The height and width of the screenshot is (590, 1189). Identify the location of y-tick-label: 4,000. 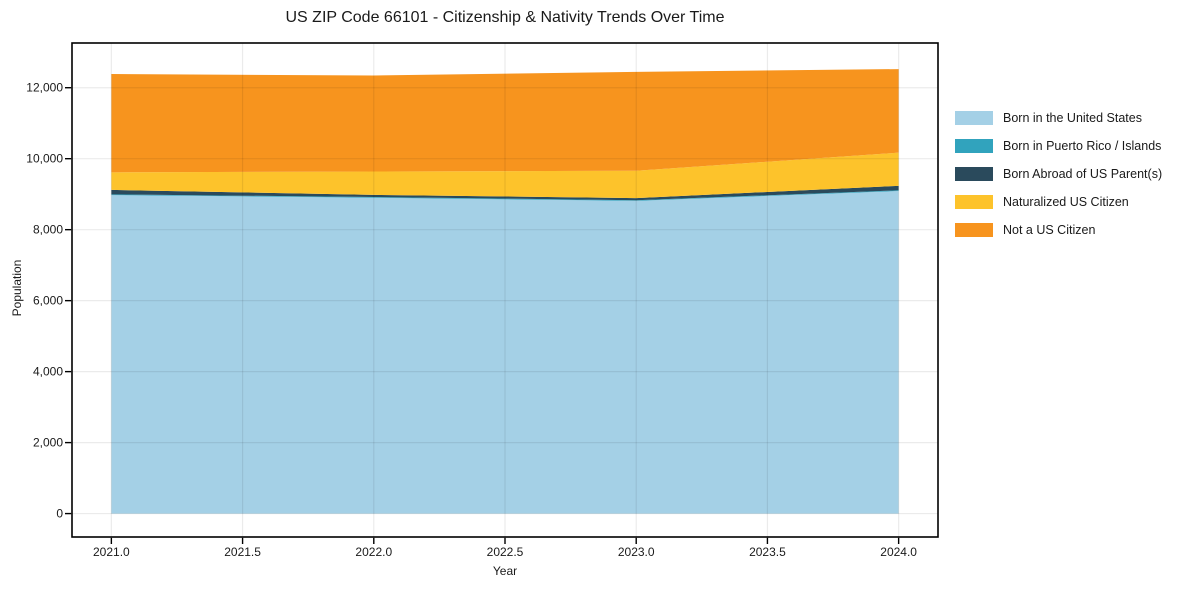
(48, 372).